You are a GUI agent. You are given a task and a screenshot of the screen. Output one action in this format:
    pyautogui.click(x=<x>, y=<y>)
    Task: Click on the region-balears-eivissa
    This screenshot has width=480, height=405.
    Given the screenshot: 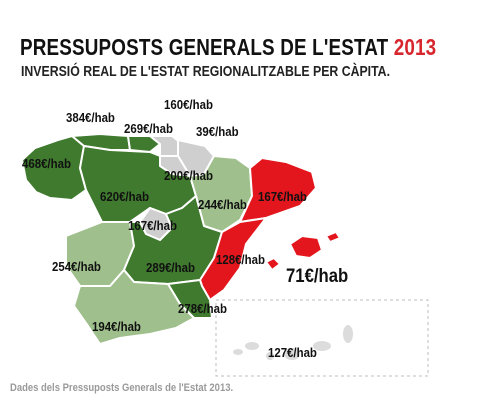 What is the action you would take?
    pyautogui.click(x=273, y=264)
    